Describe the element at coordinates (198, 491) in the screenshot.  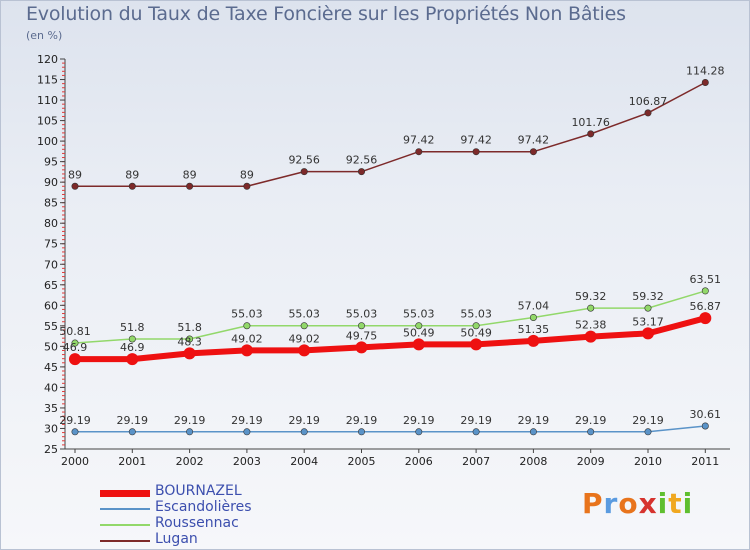
I see `legend-label: BOURNAZEL` at that location.